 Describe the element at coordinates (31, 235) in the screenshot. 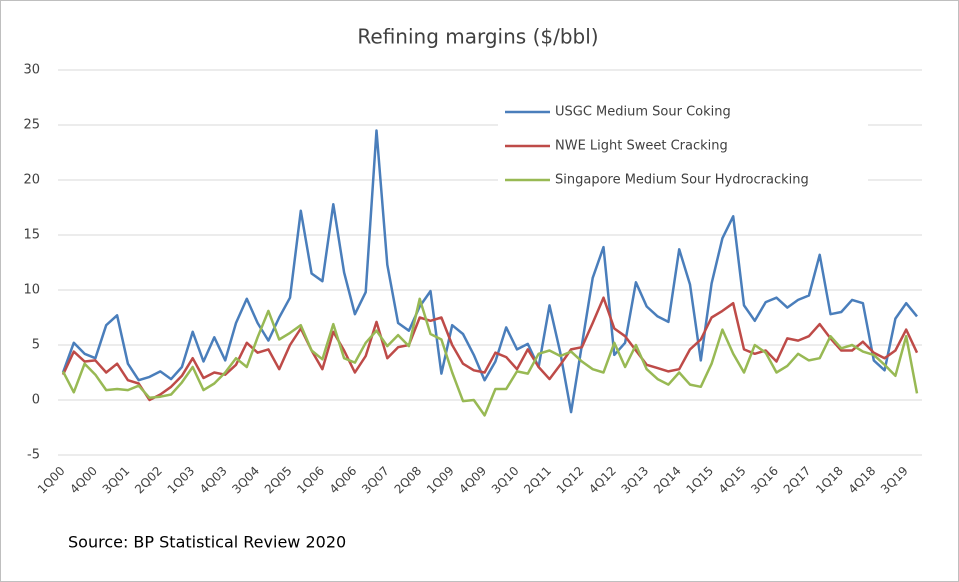

I see `y-tick-label: 15` at that location.